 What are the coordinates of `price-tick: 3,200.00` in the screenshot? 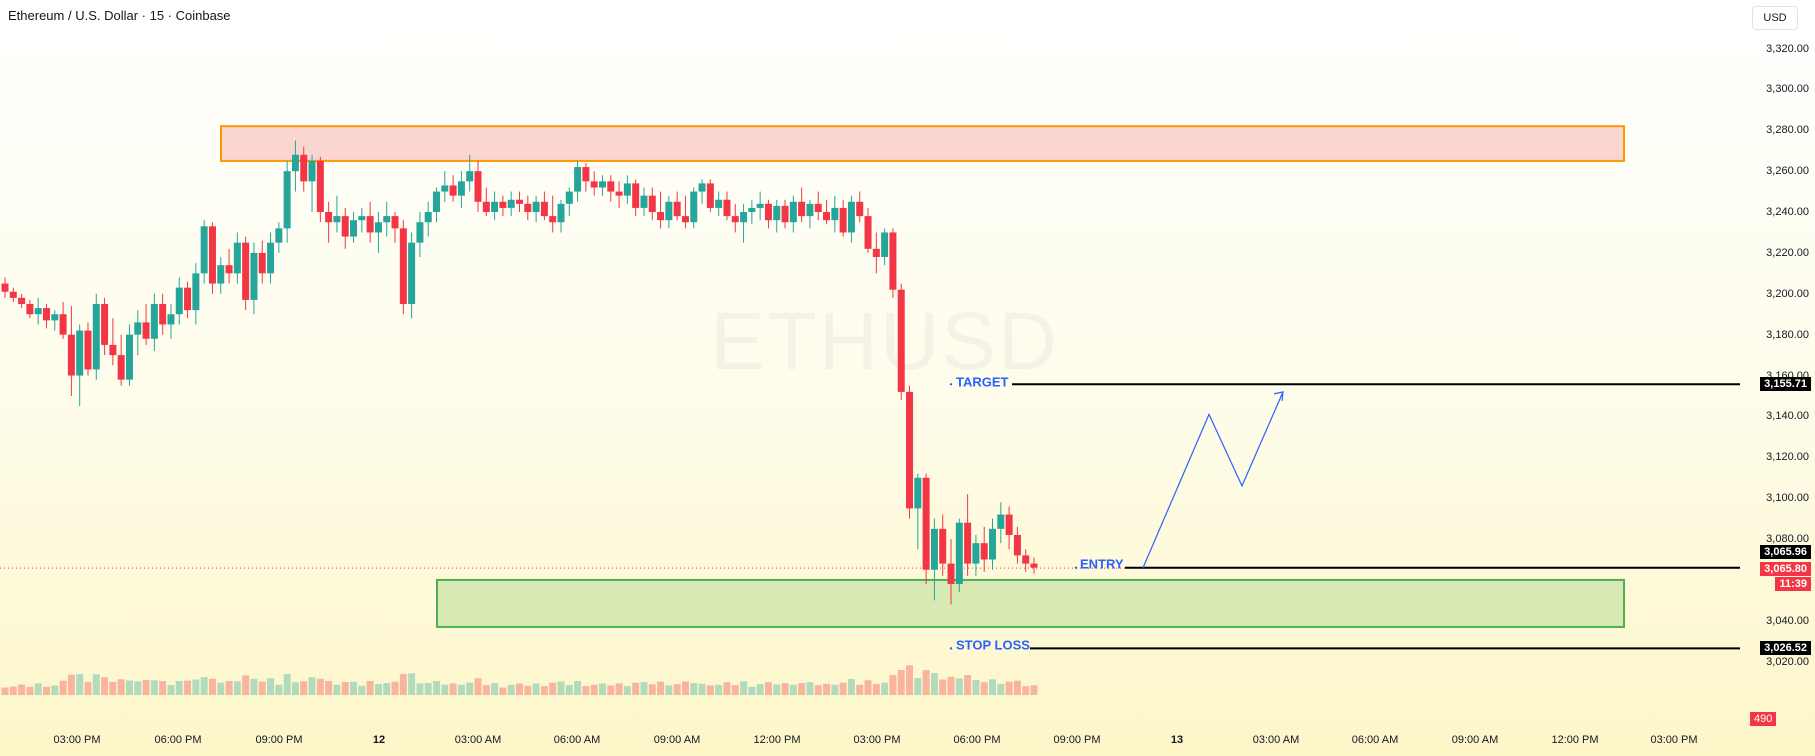 It's located at (1787, 293).